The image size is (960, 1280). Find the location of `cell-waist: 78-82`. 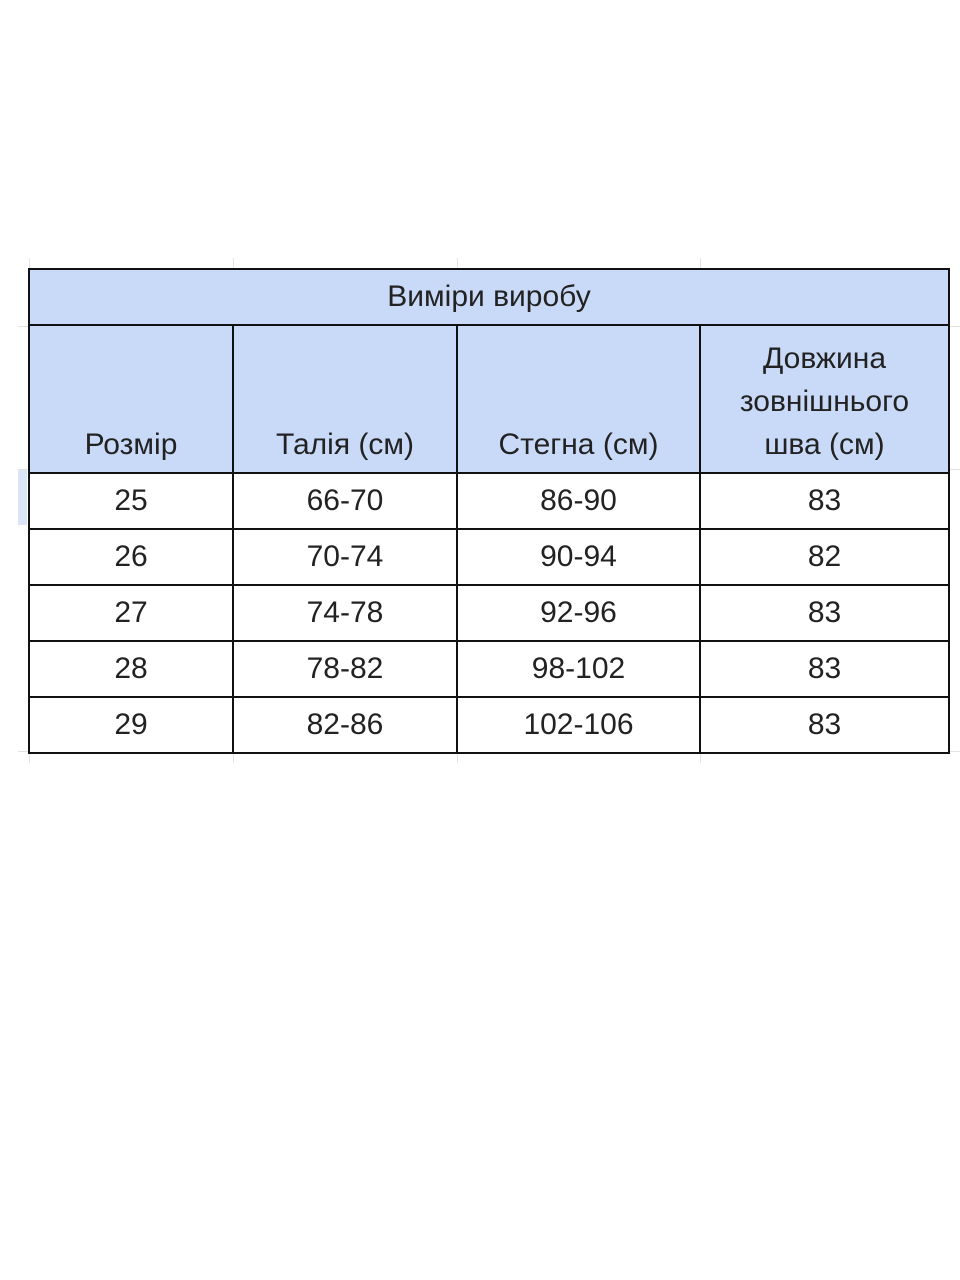

cell-waist: 78-82 is located at coordinates (345, 669).